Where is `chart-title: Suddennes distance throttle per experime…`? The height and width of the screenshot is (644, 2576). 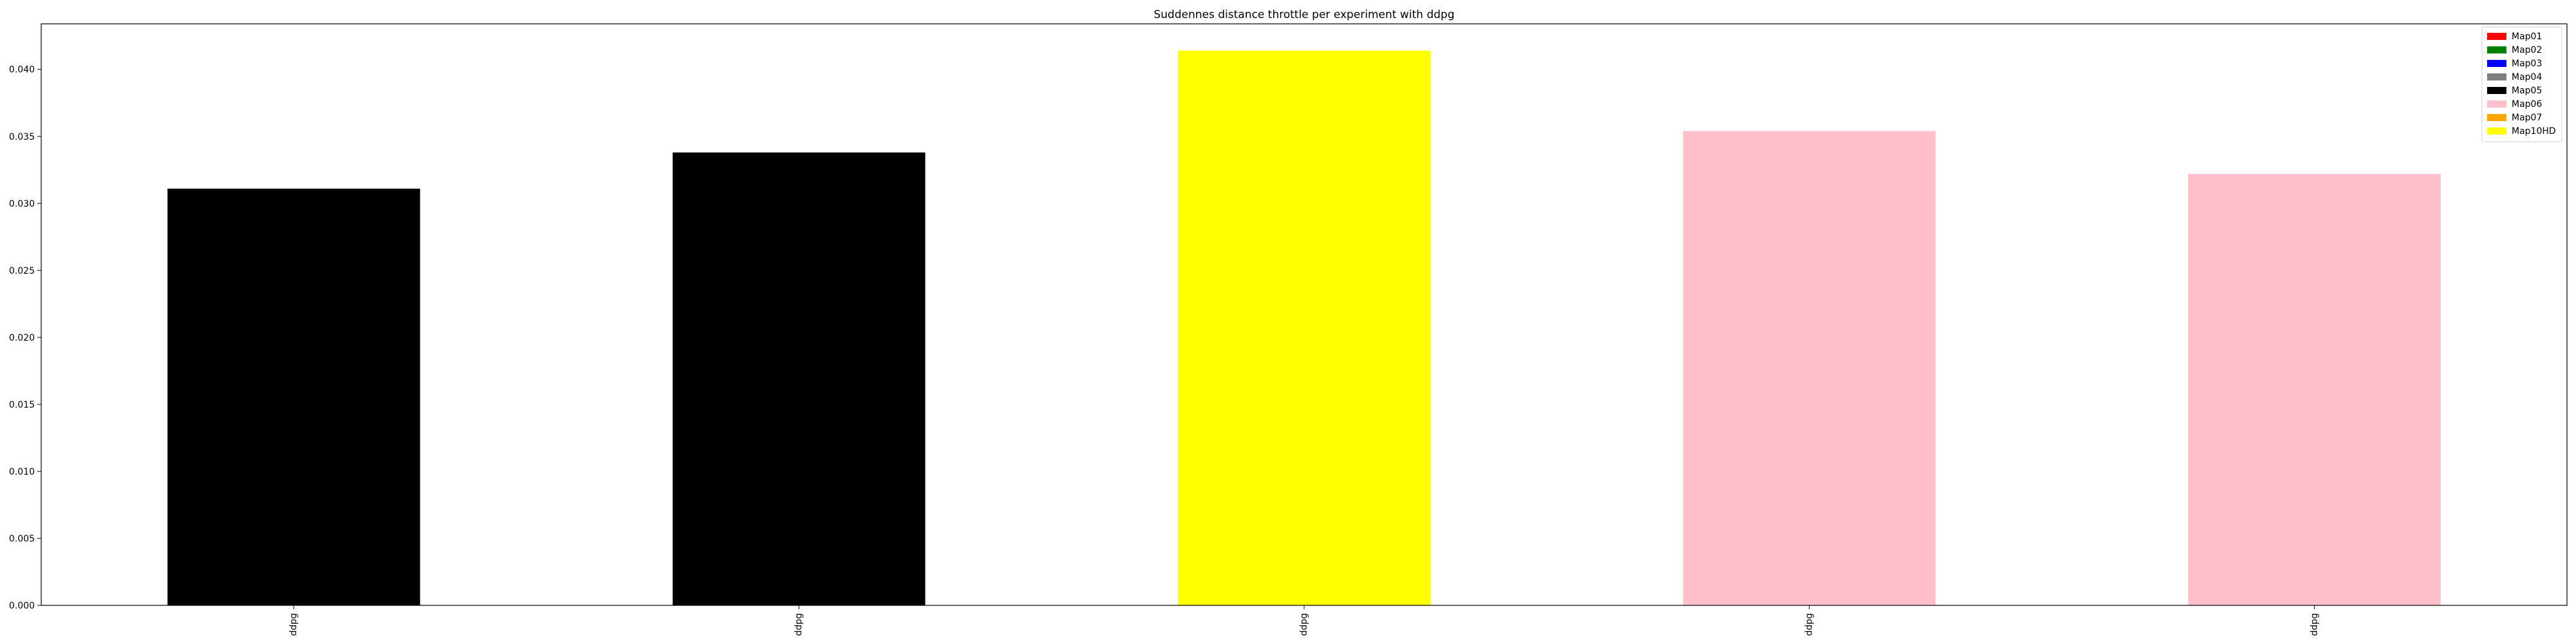
chart-title: Suddennes distance throttle per experime… is located at coordinates (1303, 14).